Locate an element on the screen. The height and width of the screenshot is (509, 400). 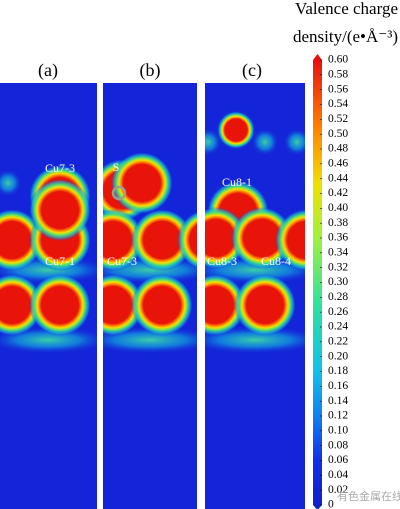
tick-label: 0 is located at coordinates (331, 504).